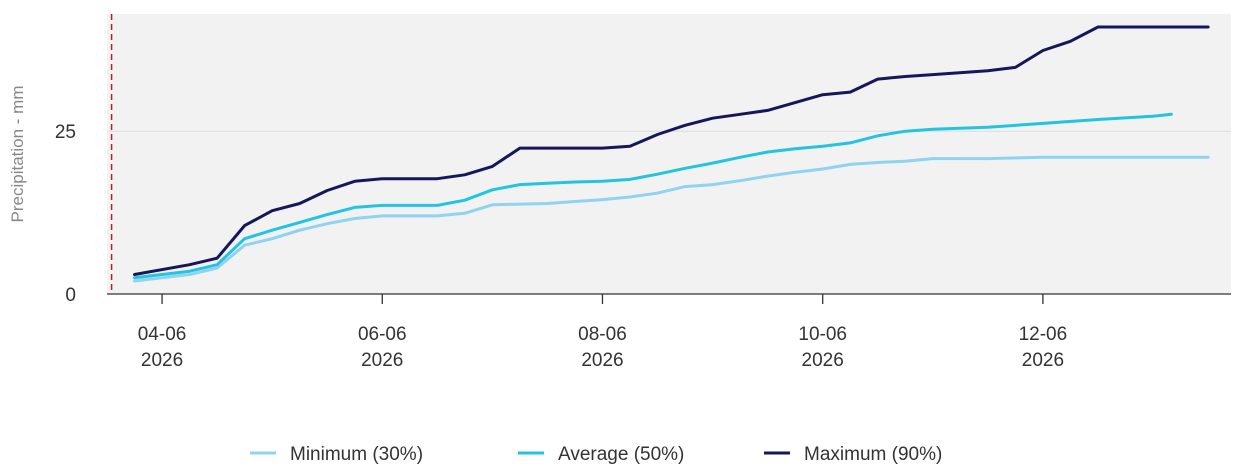 This screenshot has width=1241, height=468. What do you see at coordinates (1043, 334) in the screenshot?
I see `x-tick-label-date: 12-06` at bounding box center [1043, 334].